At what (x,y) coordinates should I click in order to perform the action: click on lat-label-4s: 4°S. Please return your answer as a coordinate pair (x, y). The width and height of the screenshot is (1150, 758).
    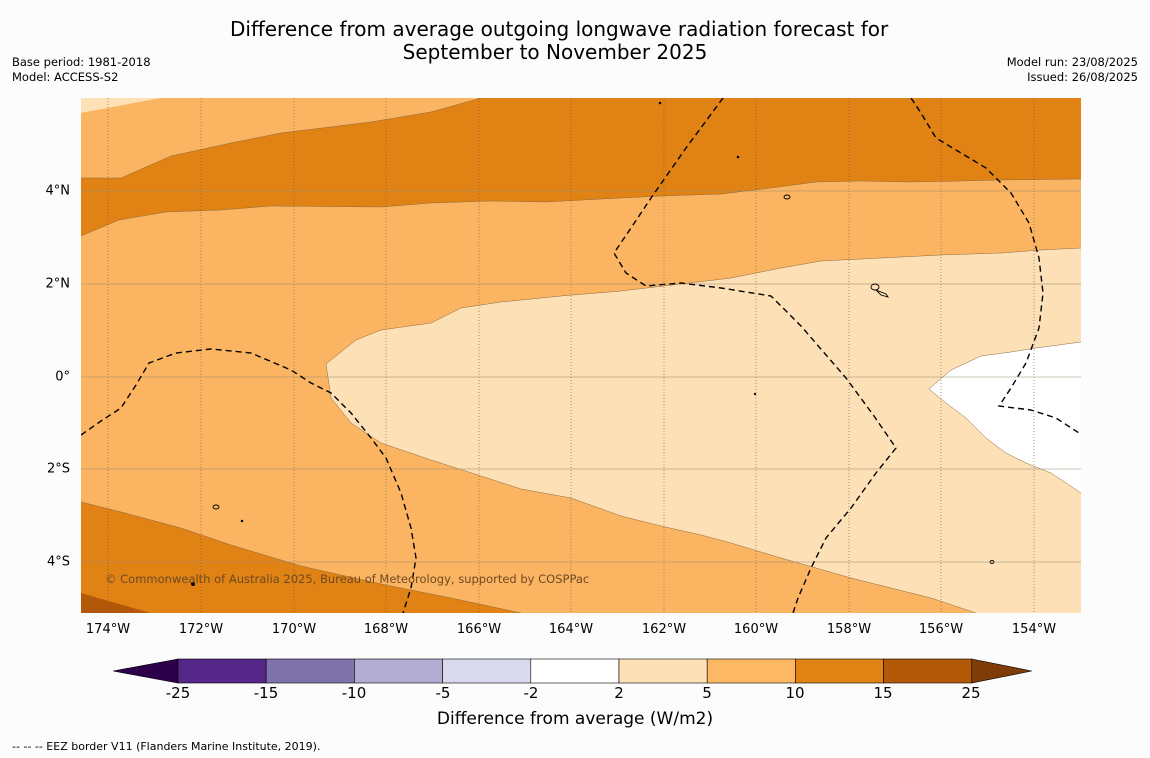
    Looking at the image, I should click on (58, 562).